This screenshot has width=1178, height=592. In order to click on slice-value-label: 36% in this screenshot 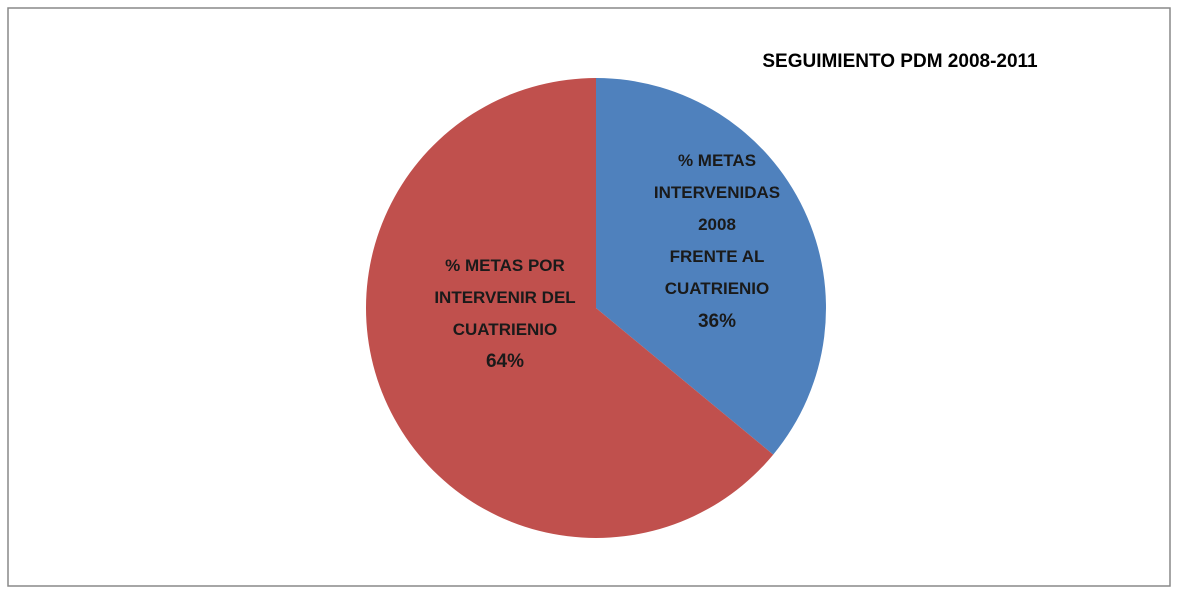, I will do `click(717, 321)`.